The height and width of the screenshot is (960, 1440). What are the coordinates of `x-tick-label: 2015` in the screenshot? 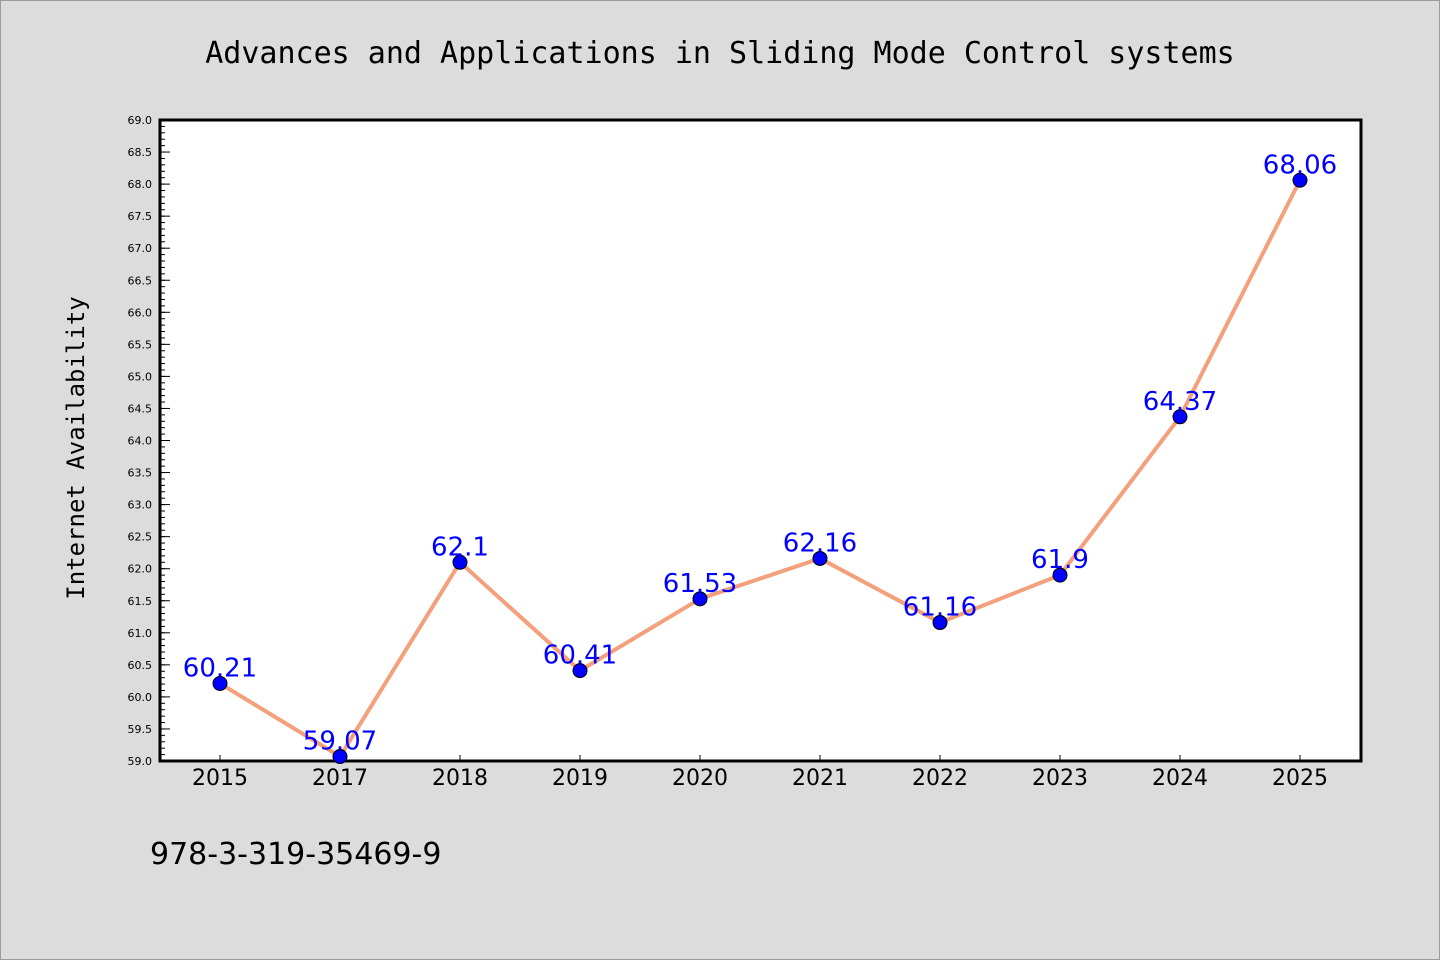 It's located at (220, 778).